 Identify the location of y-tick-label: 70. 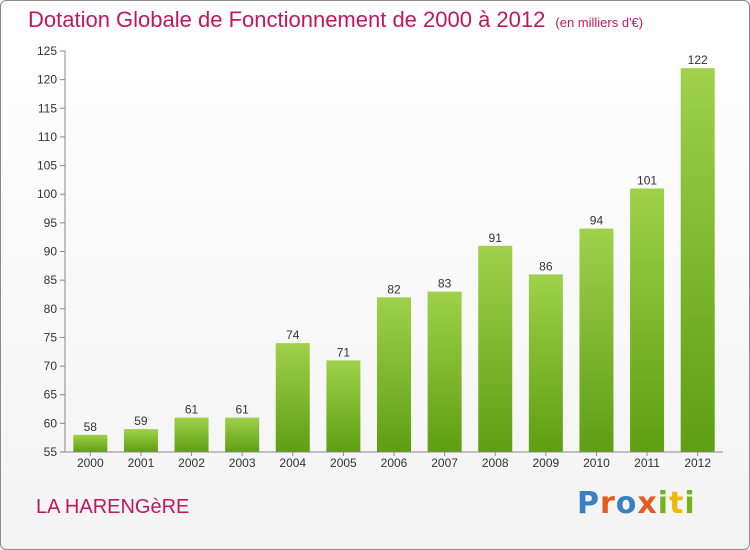
(51, 366).